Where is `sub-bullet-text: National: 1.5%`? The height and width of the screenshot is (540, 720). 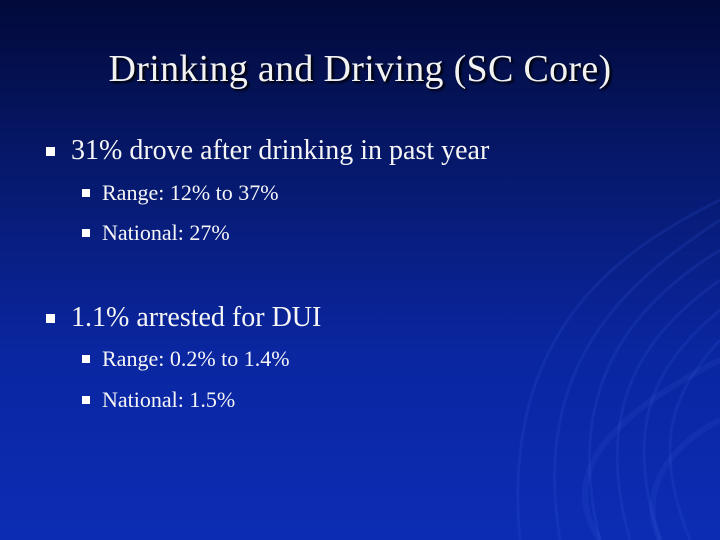 sub-bullet-text: National: 1.5% is located at coordinates (169, 399).